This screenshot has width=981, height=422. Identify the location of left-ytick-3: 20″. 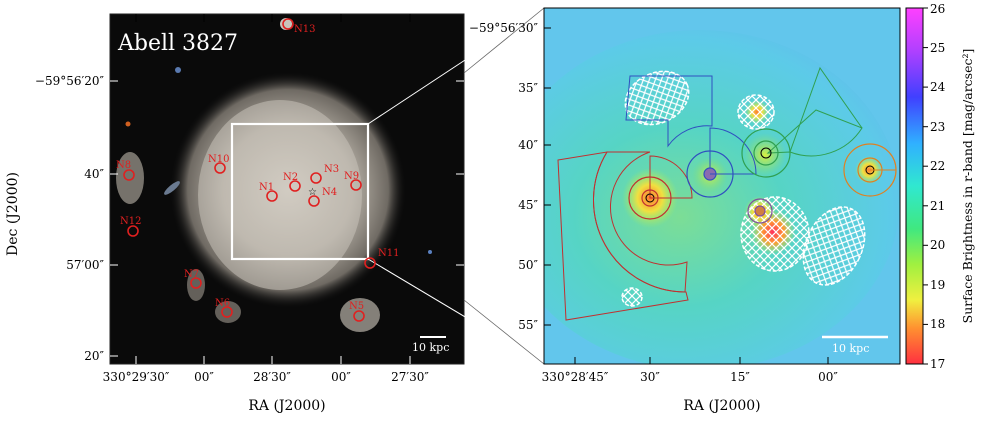
(94, 356).